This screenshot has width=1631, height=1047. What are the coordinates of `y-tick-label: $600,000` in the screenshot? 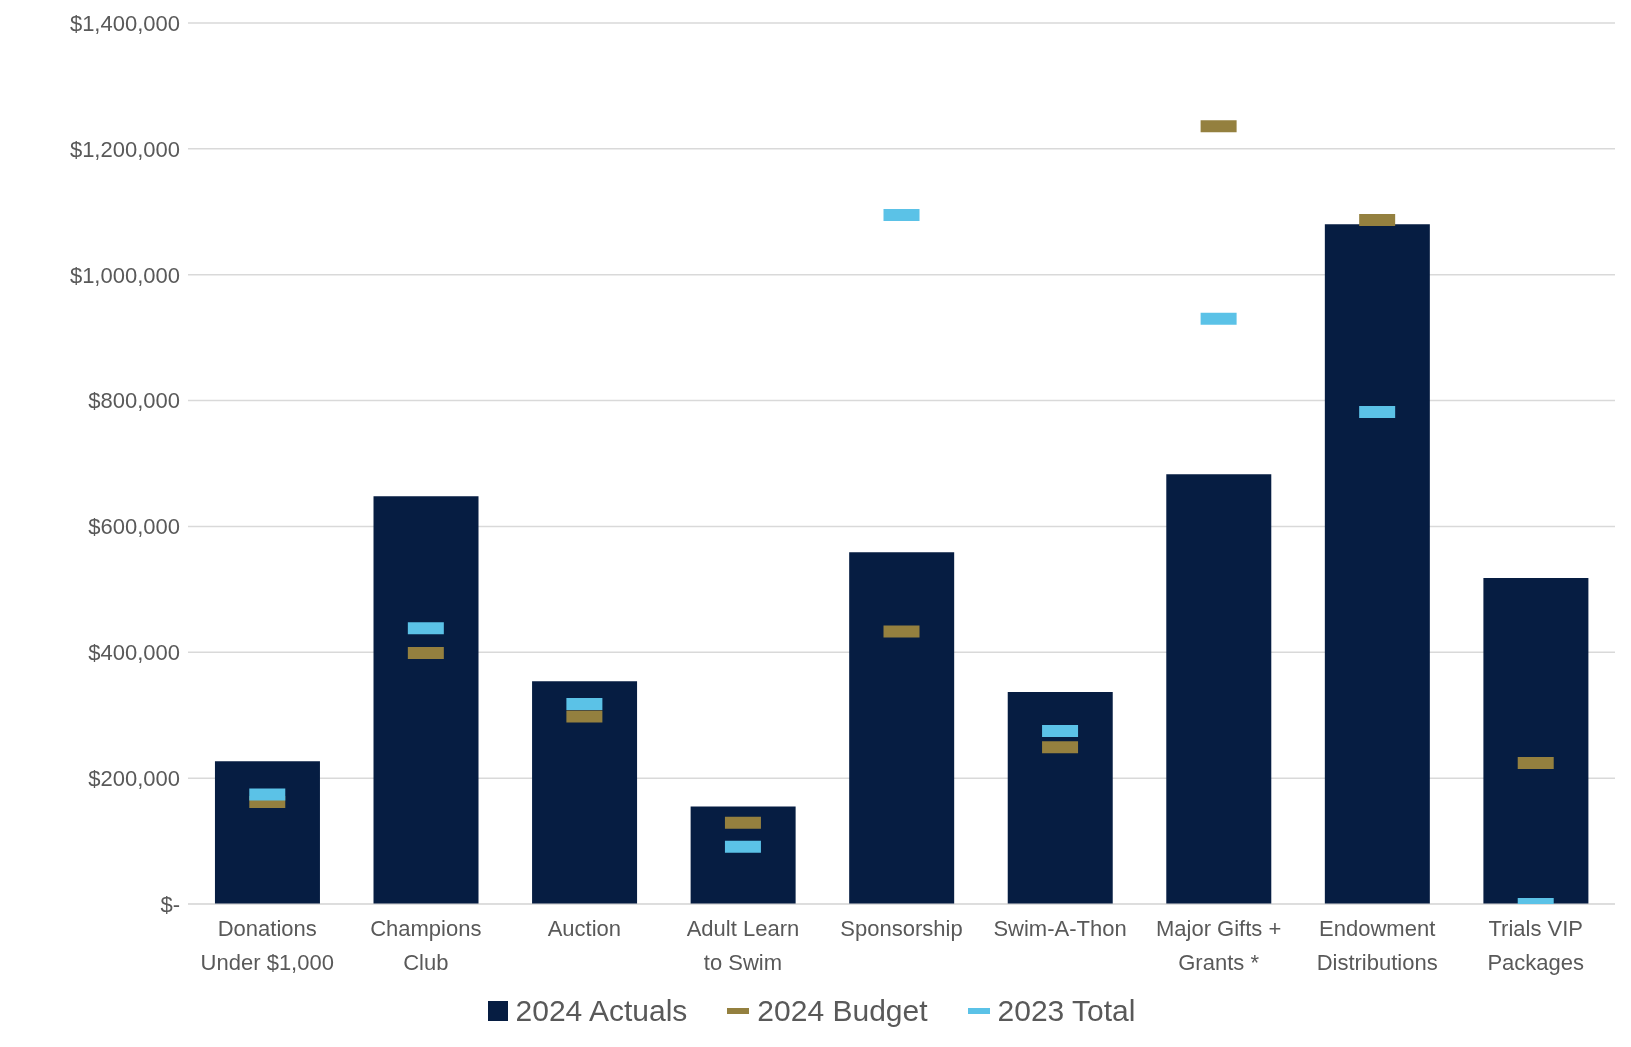 It's located at (134, 527).